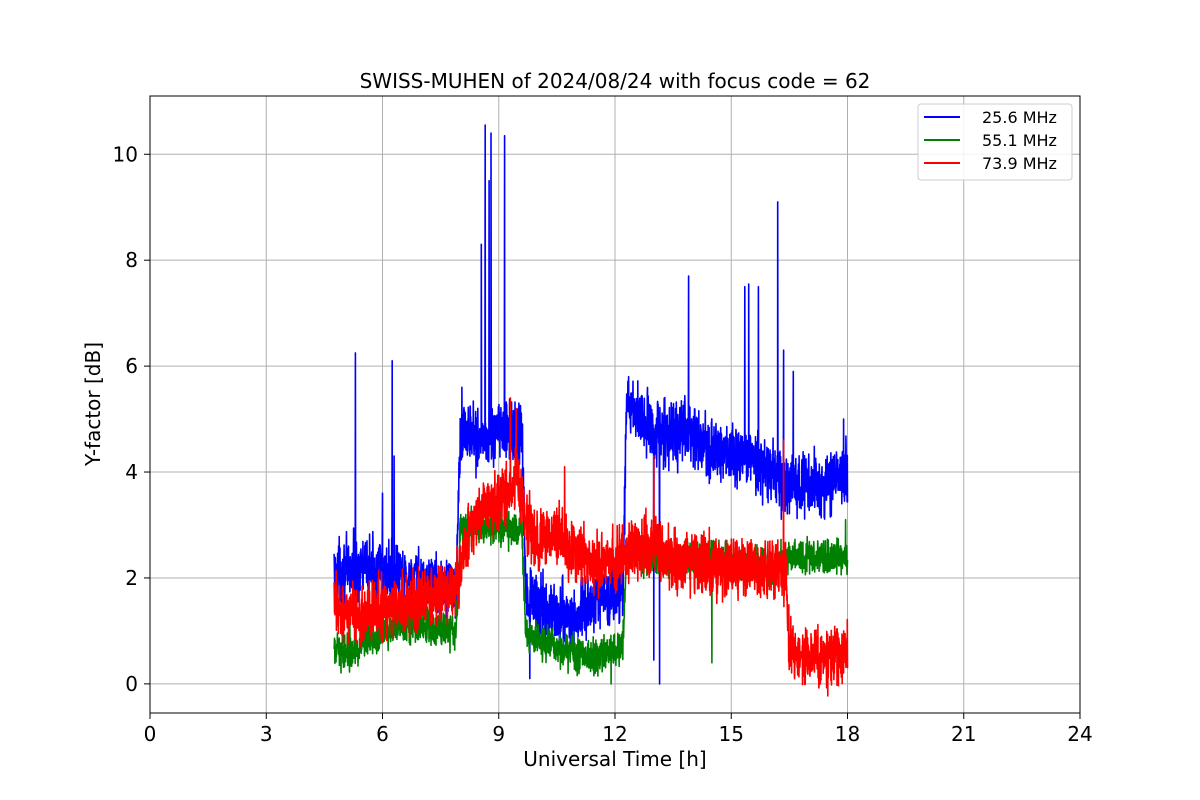 The width and height of the screenshot is (1200, 800). Describe the element at coordinates (131, 260) in the screenshot. I see `y-tick-label: 8` at that location.